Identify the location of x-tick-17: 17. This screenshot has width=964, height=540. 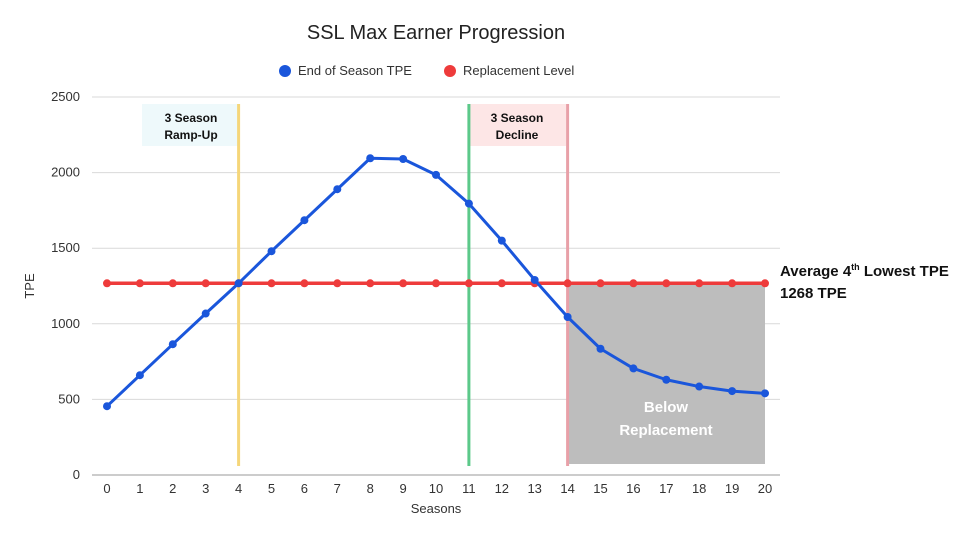
(666, 488).